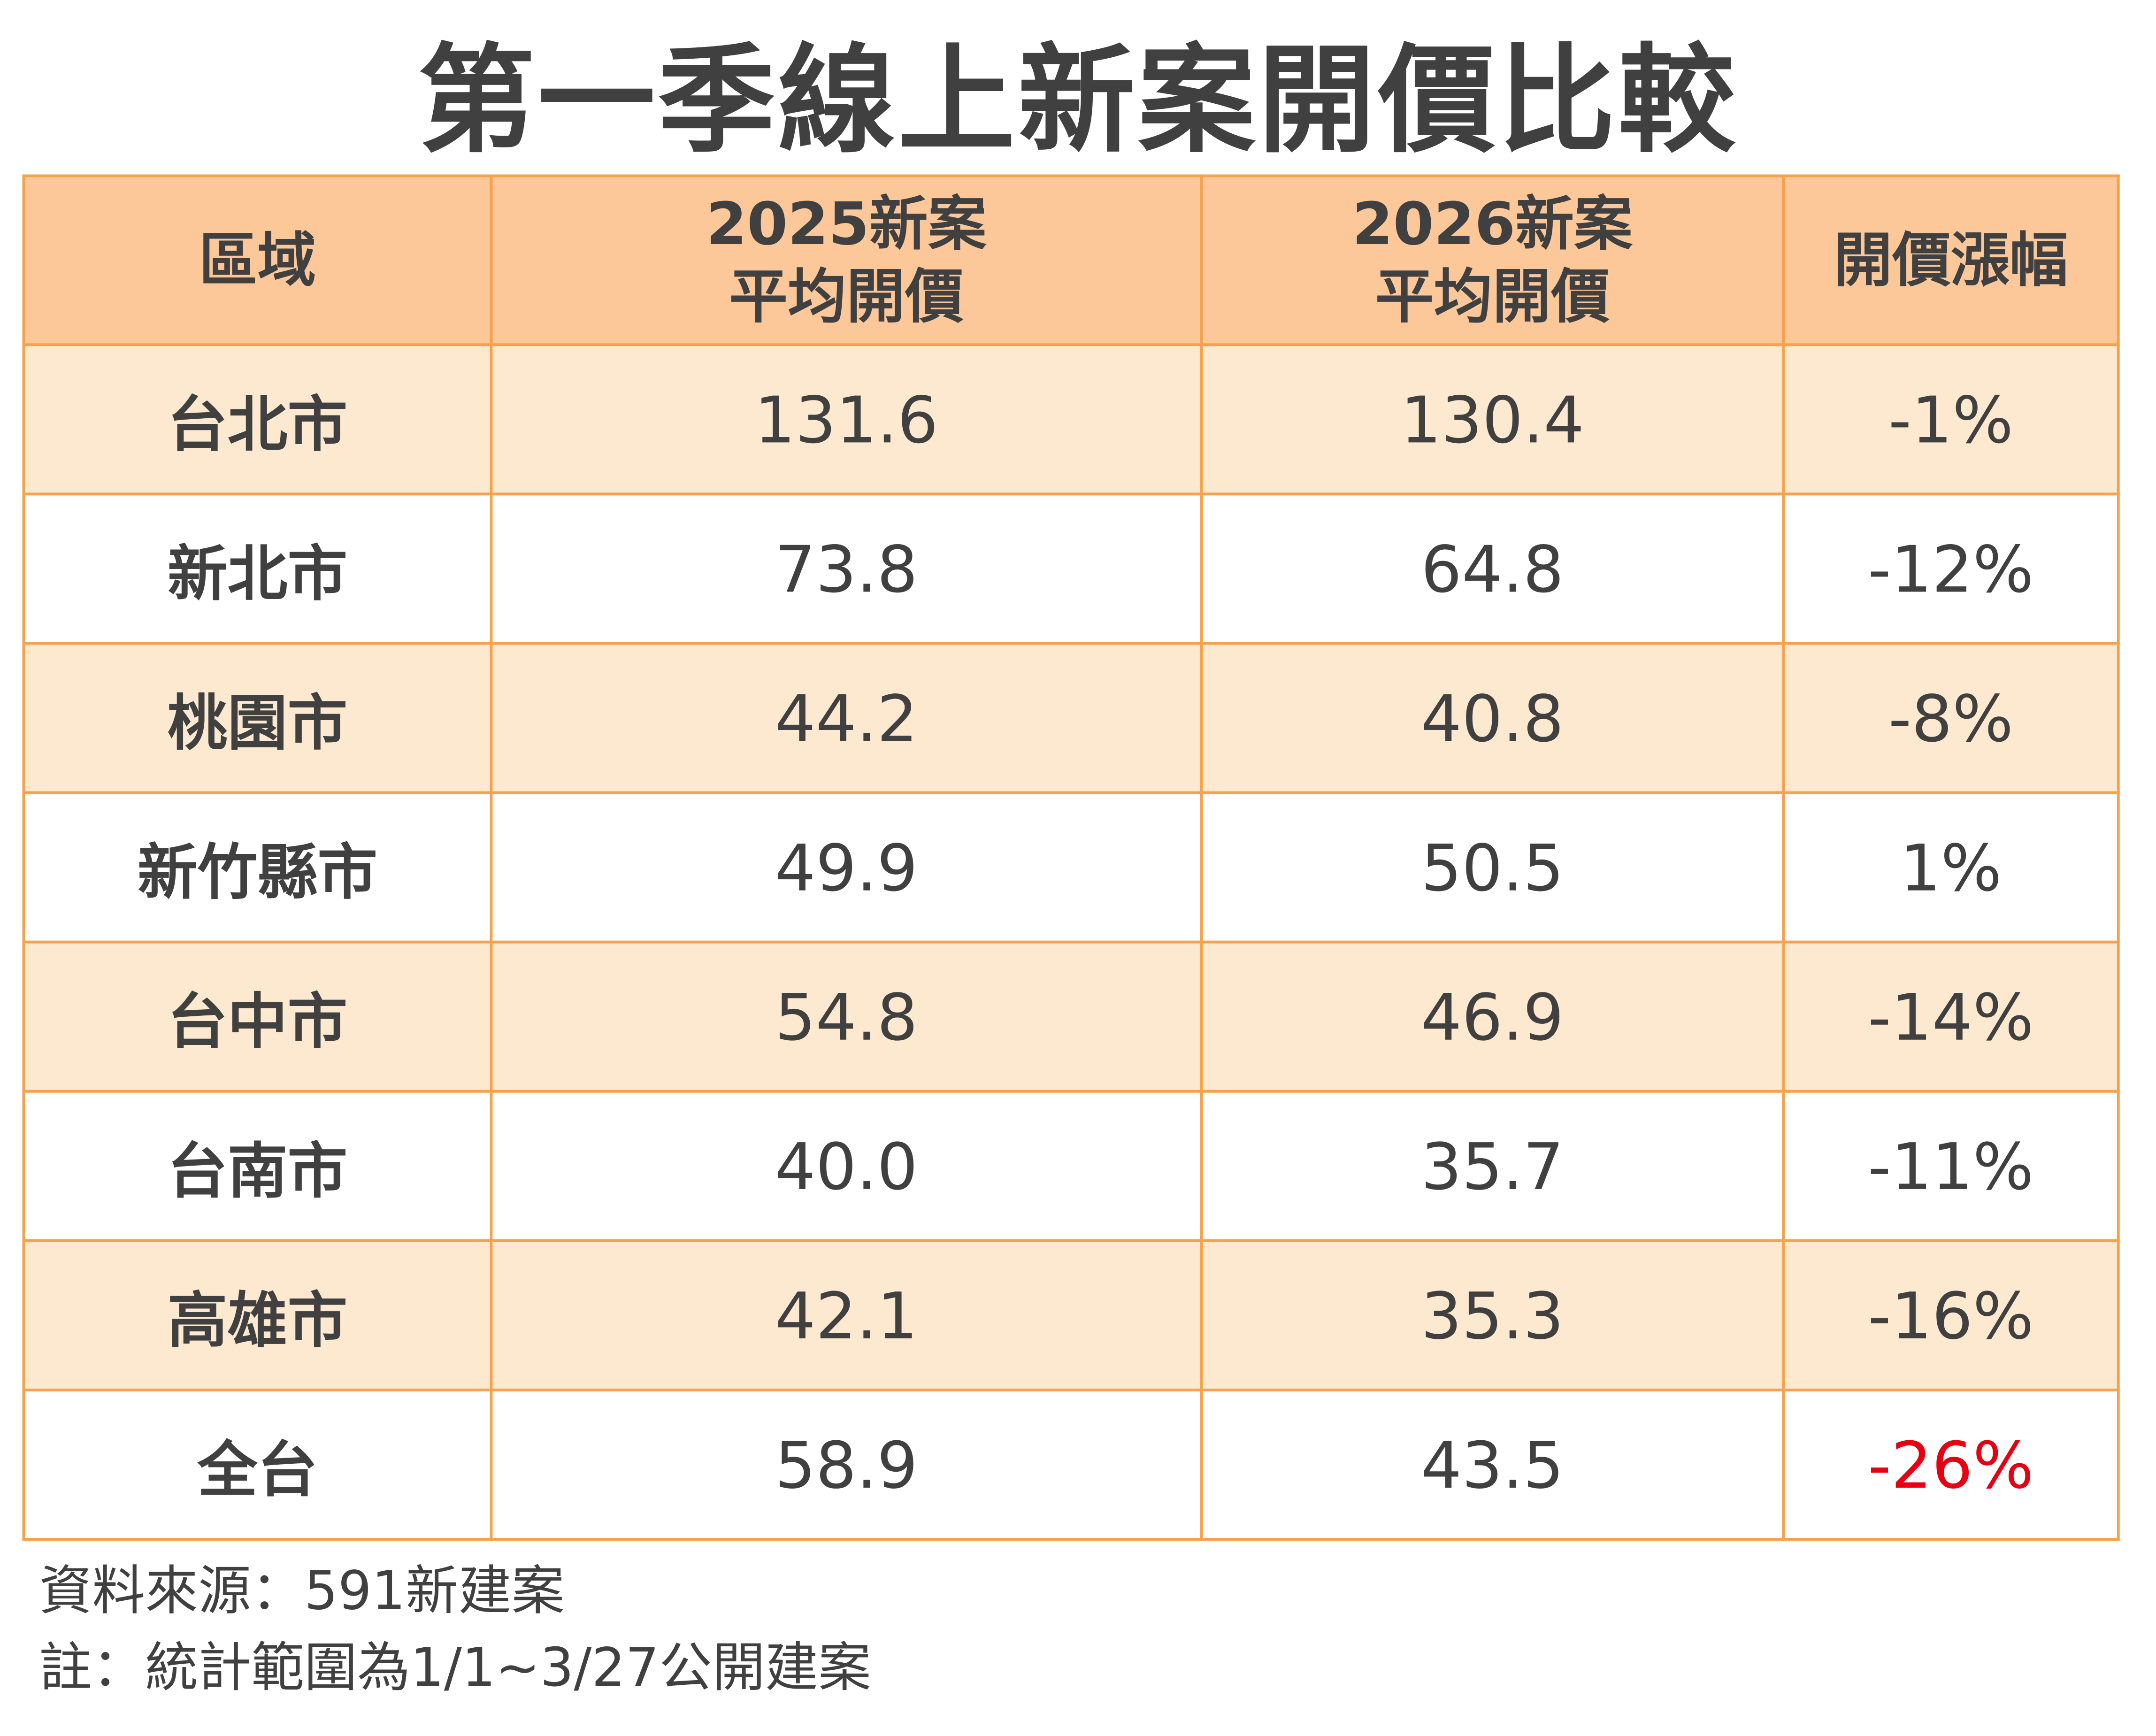  I want to click on value-cell: 58.9, so click(847, 1464).